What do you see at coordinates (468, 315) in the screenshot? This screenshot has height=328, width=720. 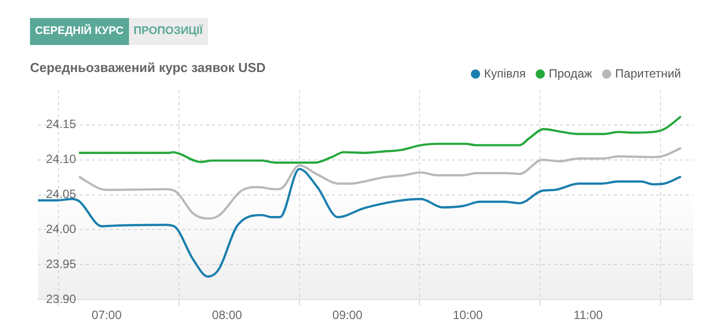 I see `x-tick-label: 10:00` at bounding box center [468, 315].